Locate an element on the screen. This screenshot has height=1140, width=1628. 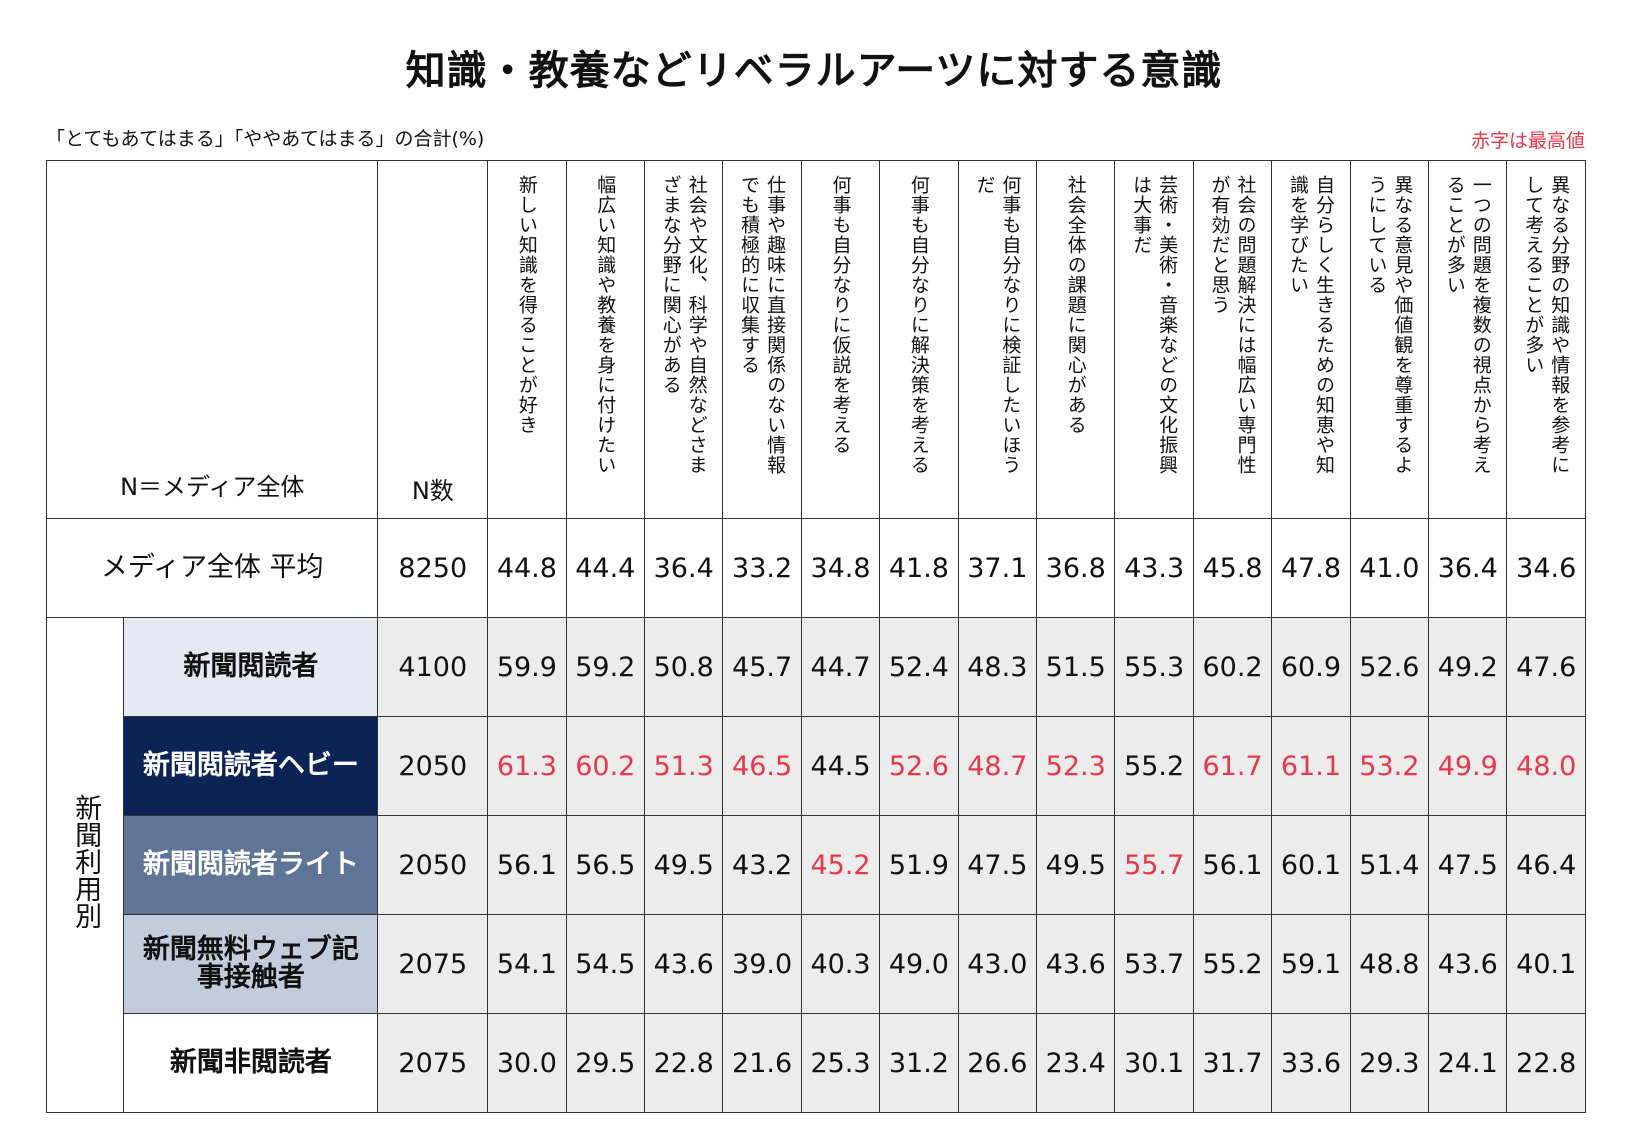
row-label: 新聞閲読者ライト is located at coordinates (251, 865).